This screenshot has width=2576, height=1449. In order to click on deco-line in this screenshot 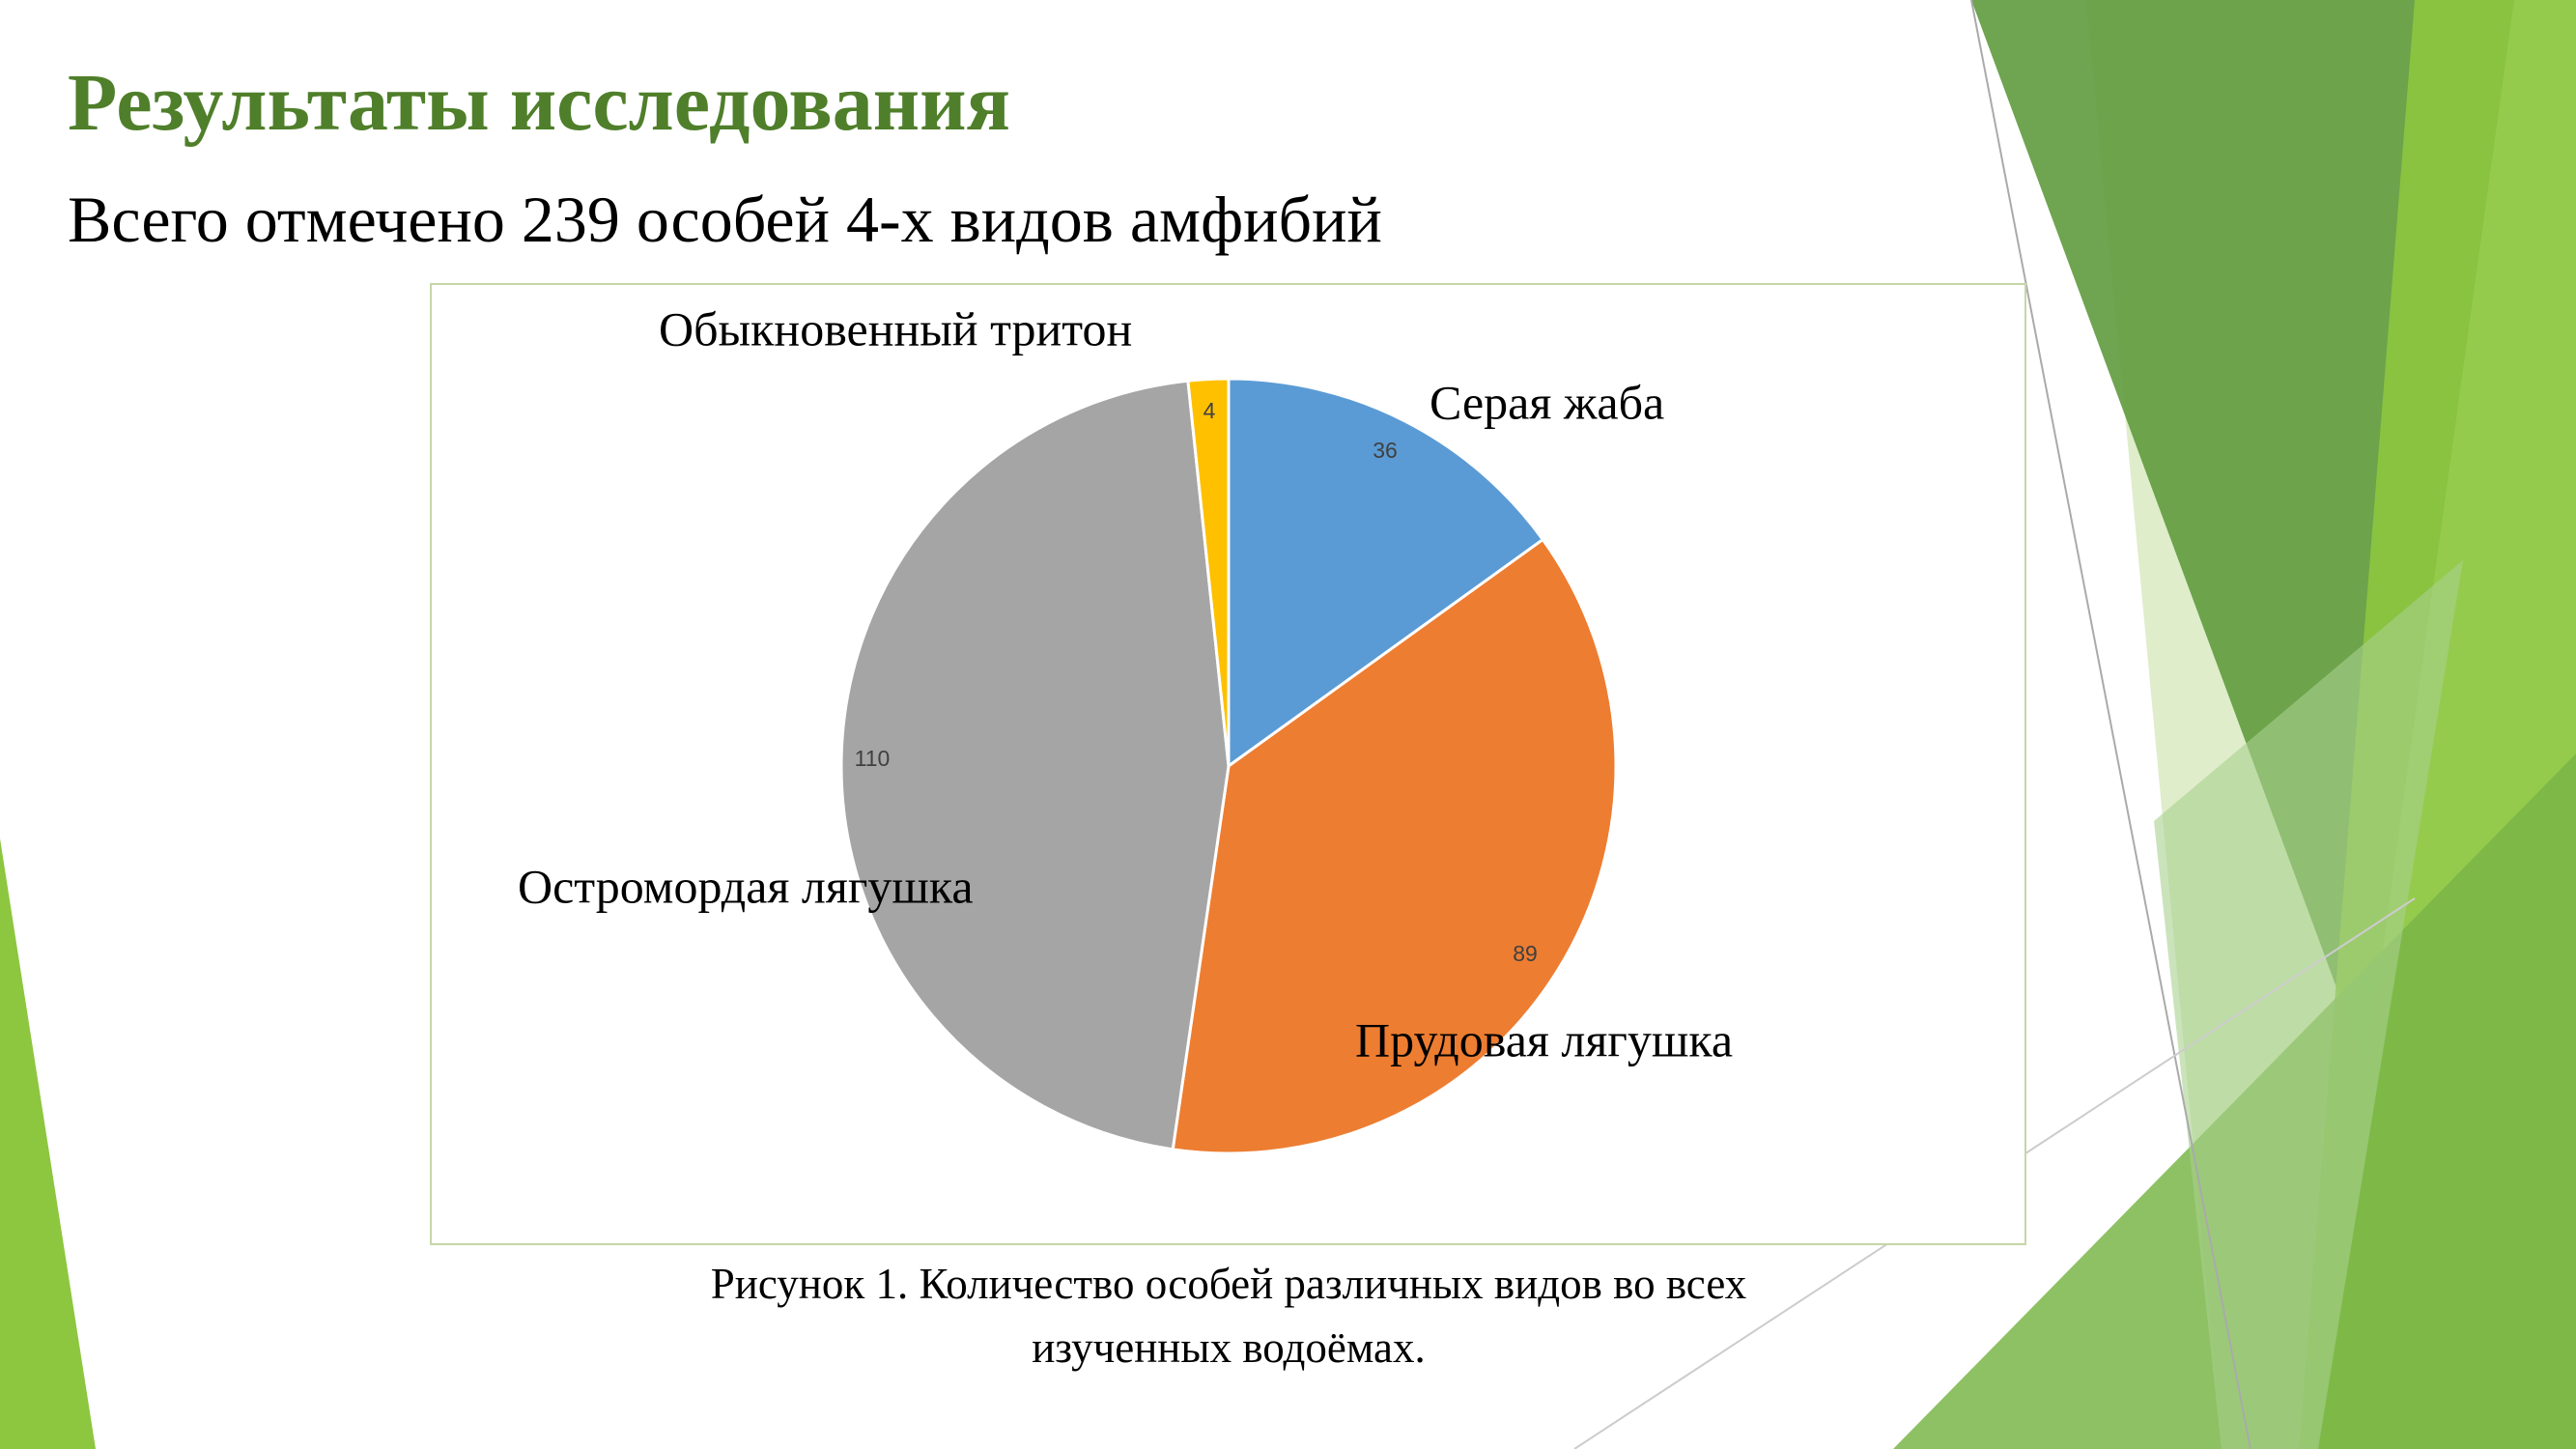, I will do `click(2110, 724)`.